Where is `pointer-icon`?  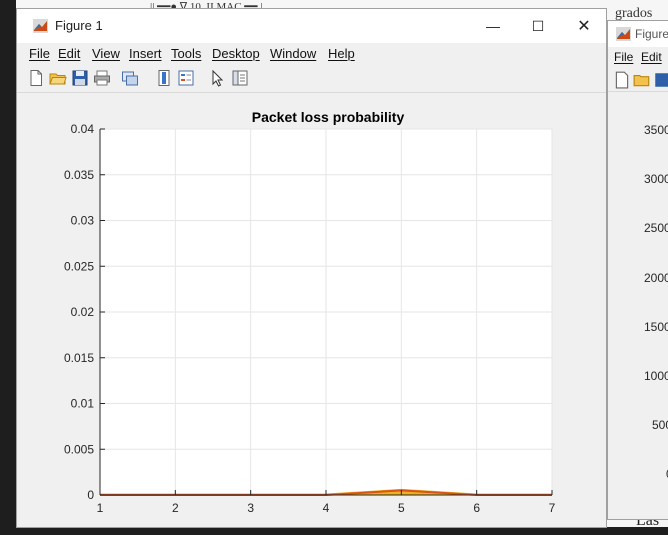 pointer-icon is located at coordinates (218, 78).